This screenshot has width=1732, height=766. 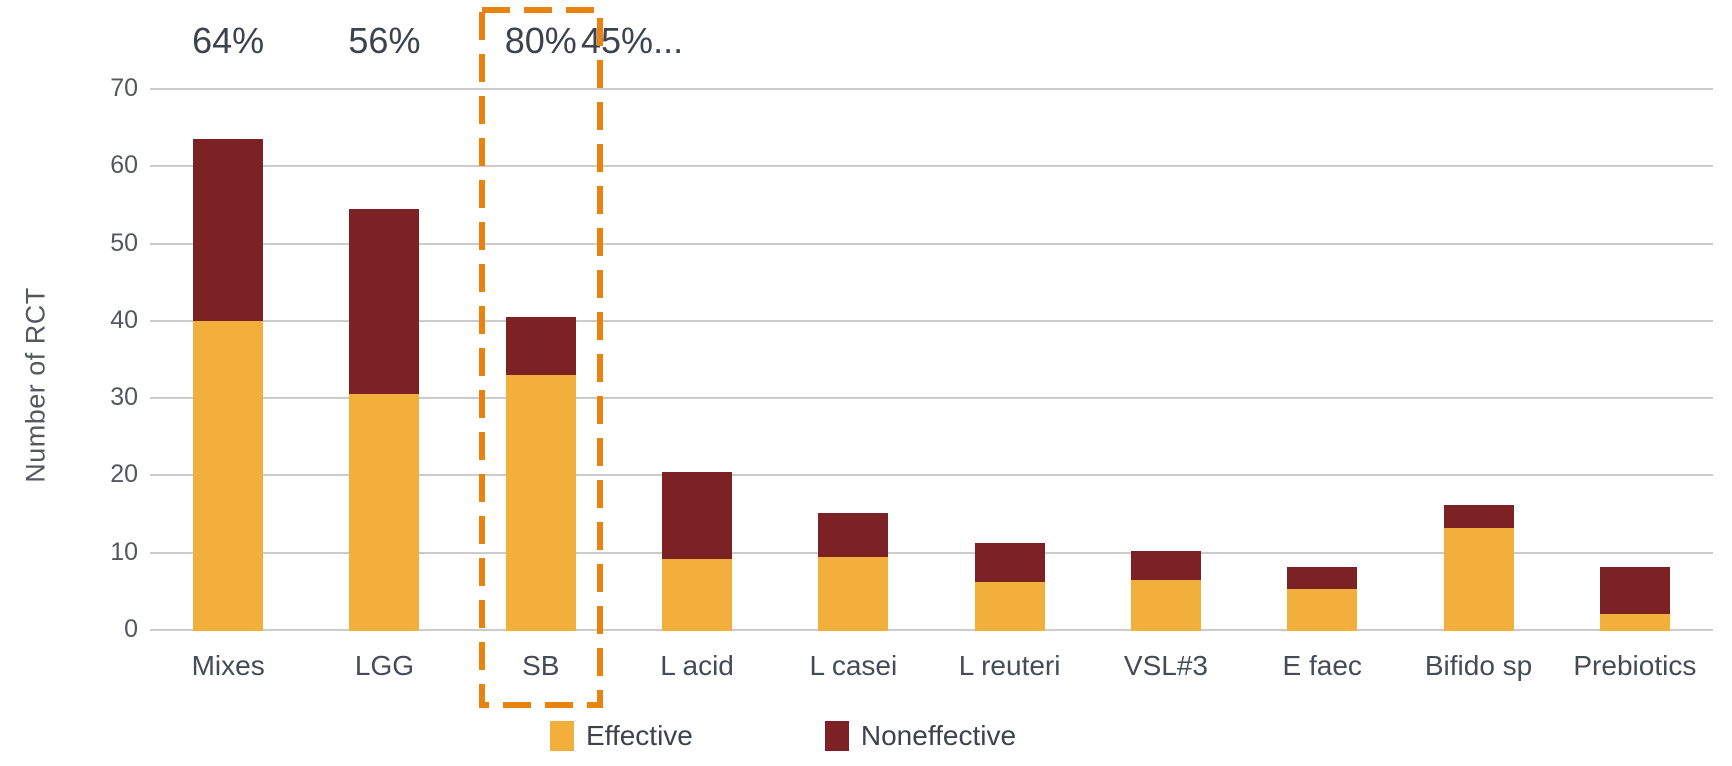 What do you see at coordinates (228, 665) in the screenshot?
I see `x-tick-label: Mixes` at bounding box center [228, 665].